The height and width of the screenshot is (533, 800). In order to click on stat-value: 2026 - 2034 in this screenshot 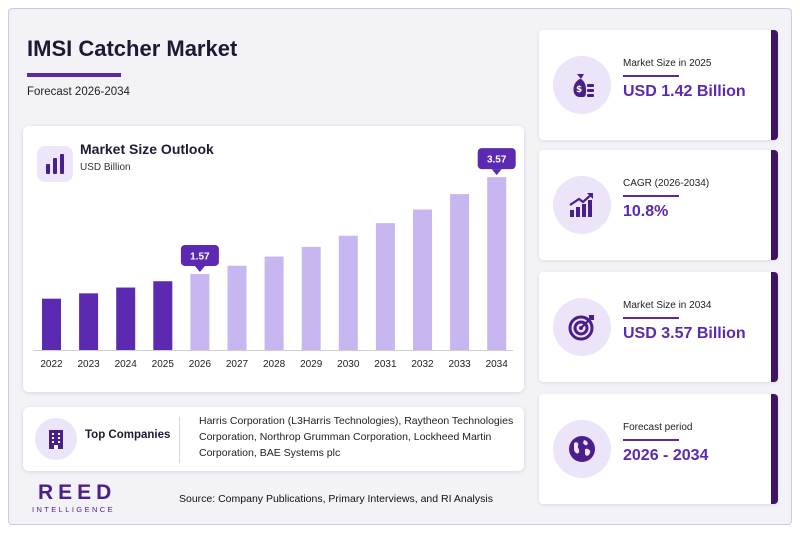, I will do `click(666, 455)`.